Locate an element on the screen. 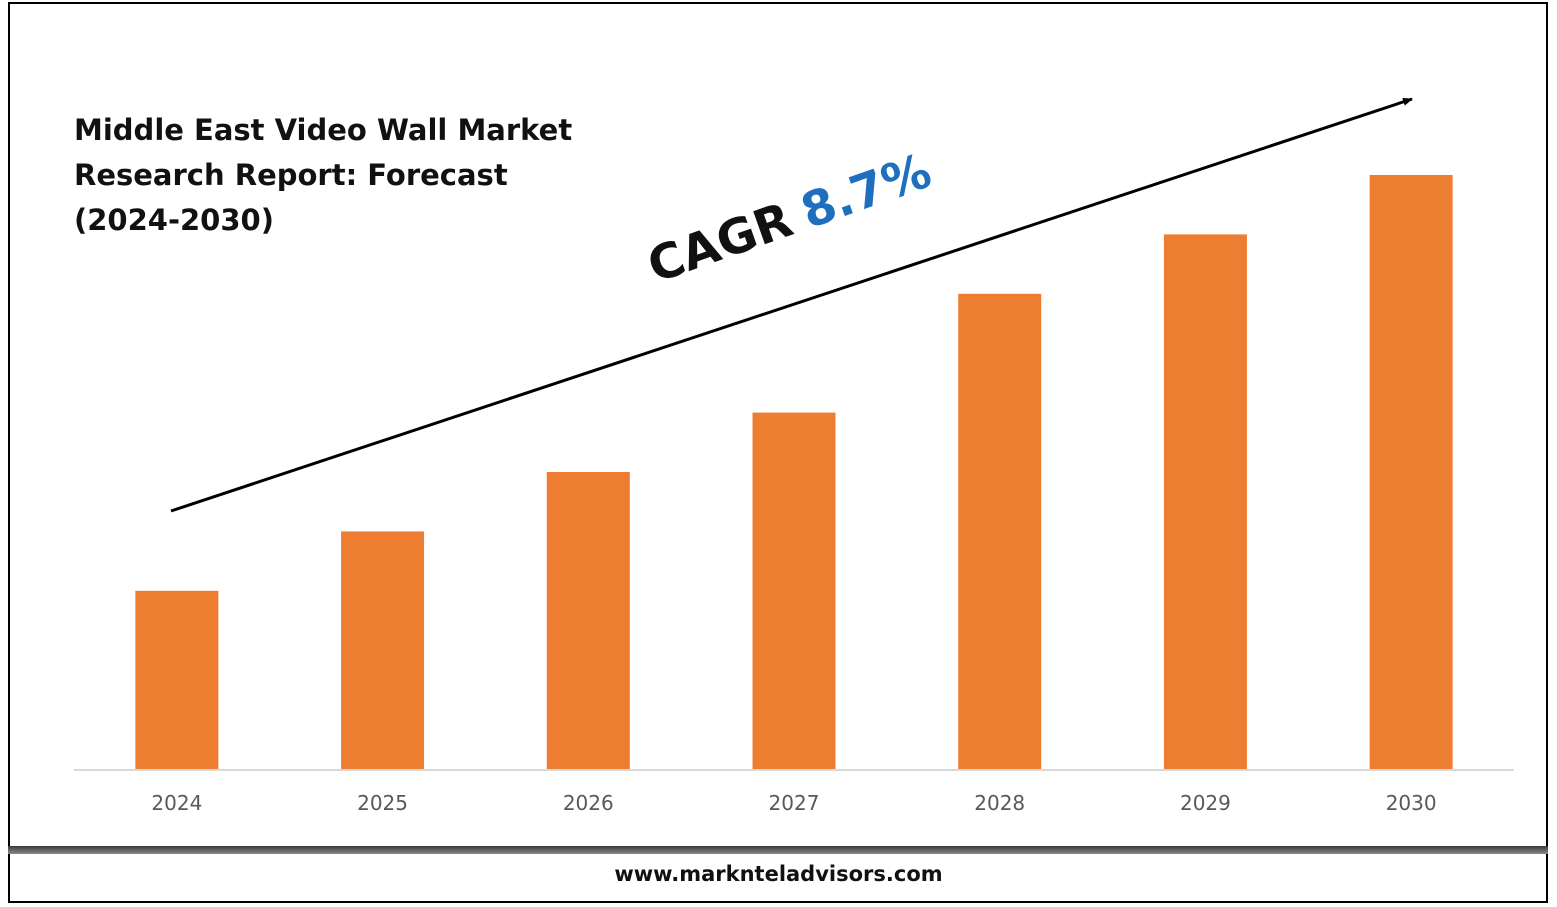  x-tick-label: 2025 is located at coordinates (382, 803).